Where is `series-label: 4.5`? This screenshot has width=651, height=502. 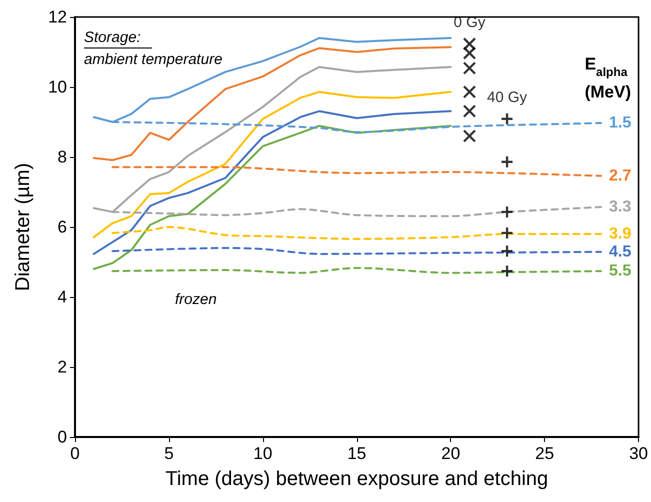
series-label: 4.5 is located at coordinates (620, 251).